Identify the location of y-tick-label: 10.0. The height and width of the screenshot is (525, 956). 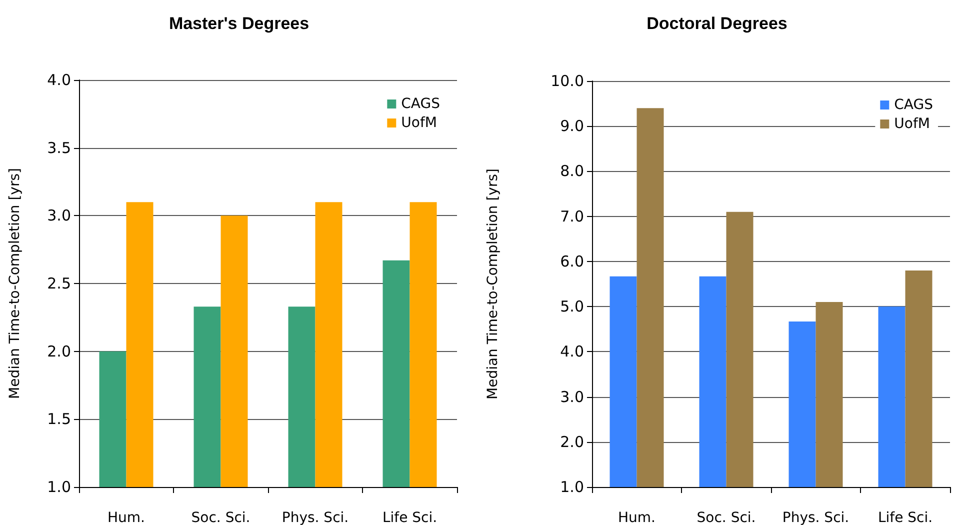
(567, 81).